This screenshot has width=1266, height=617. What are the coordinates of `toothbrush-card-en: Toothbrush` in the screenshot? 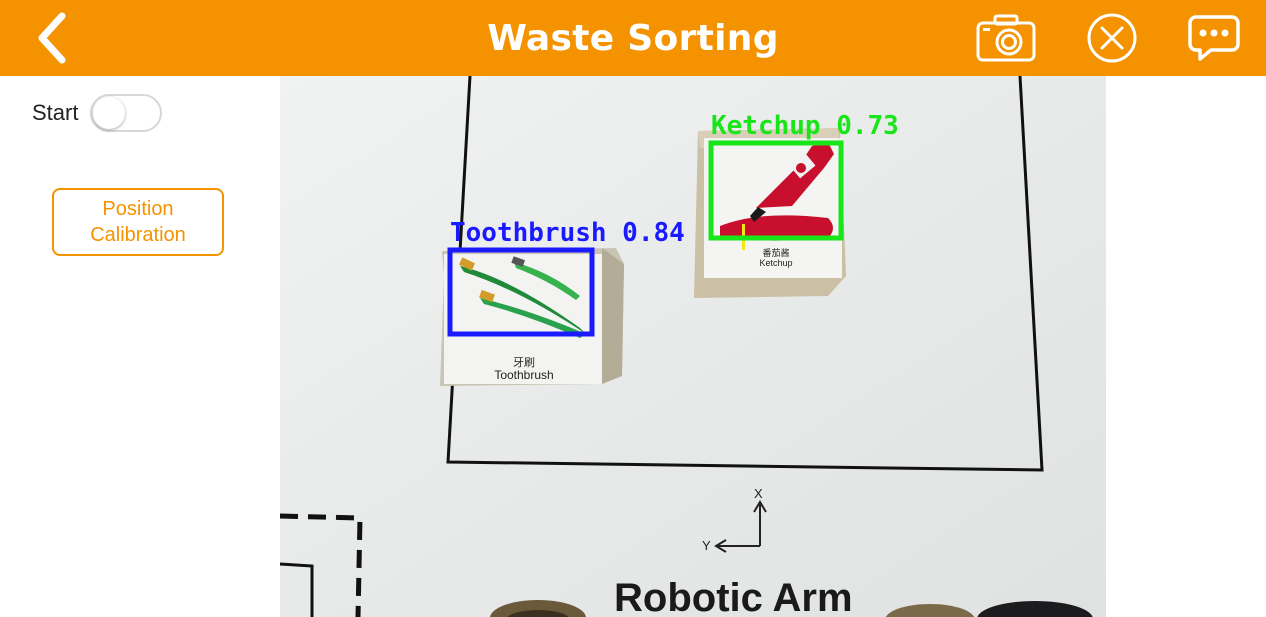 It's located at (524, 375).